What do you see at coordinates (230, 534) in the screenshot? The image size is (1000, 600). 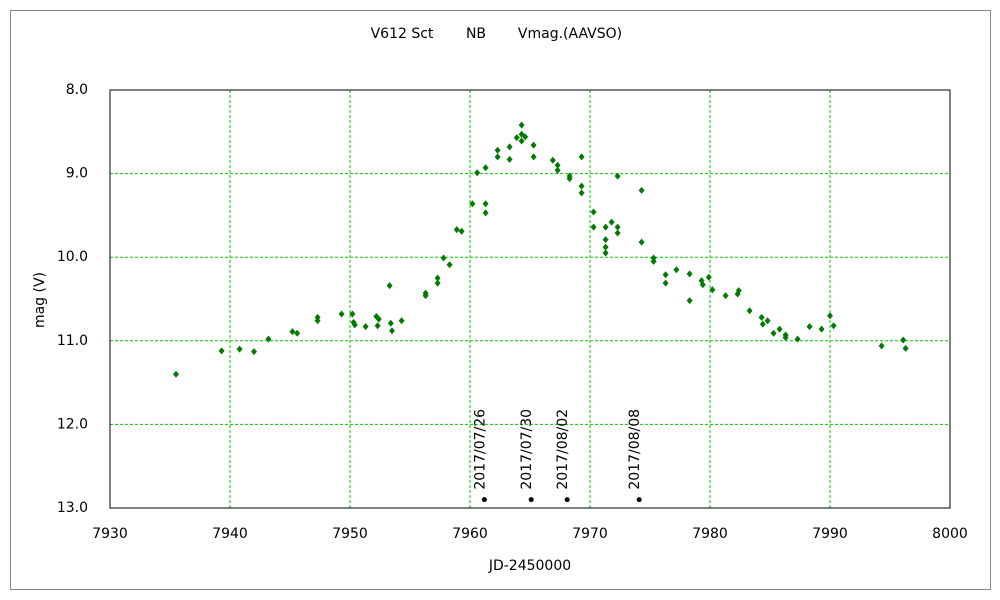 I see `x-tick-label: 7940` at bounding box center [230, 534].